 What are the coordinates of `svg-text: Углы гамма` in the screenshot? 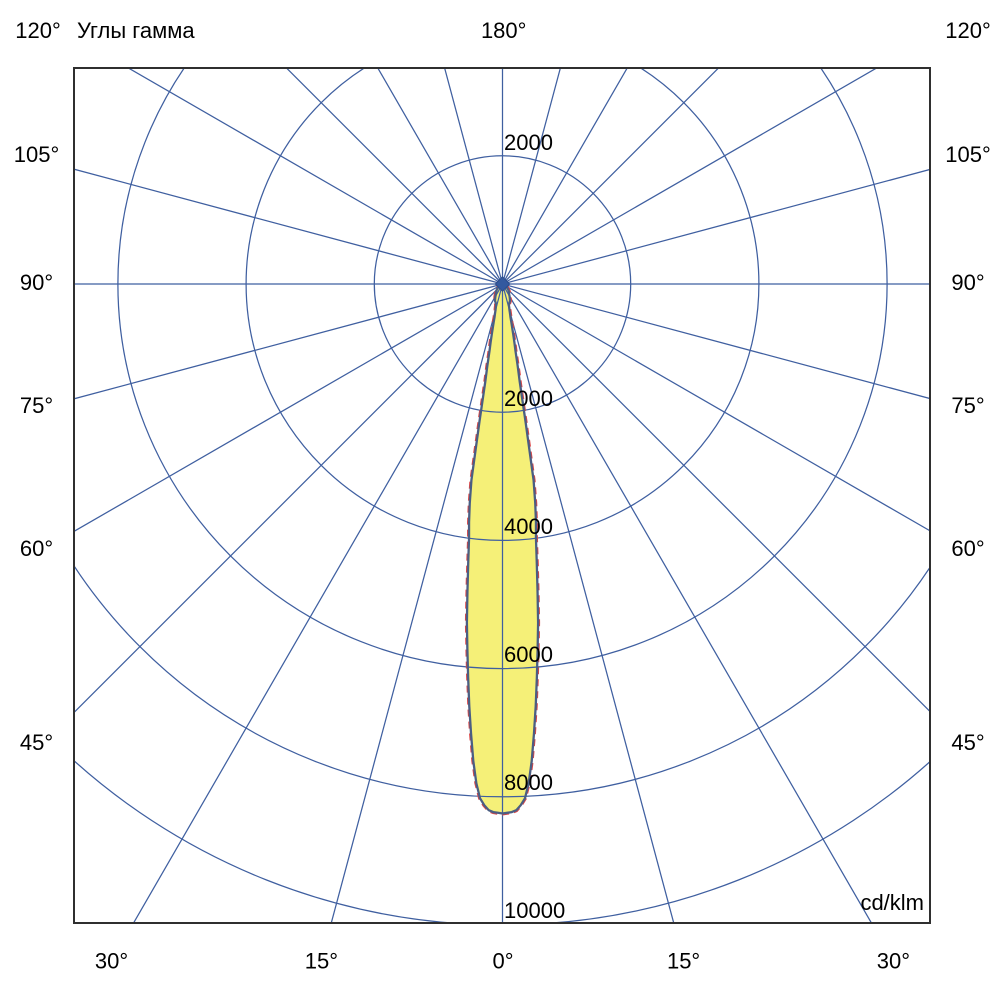 It's located at (136, 30).